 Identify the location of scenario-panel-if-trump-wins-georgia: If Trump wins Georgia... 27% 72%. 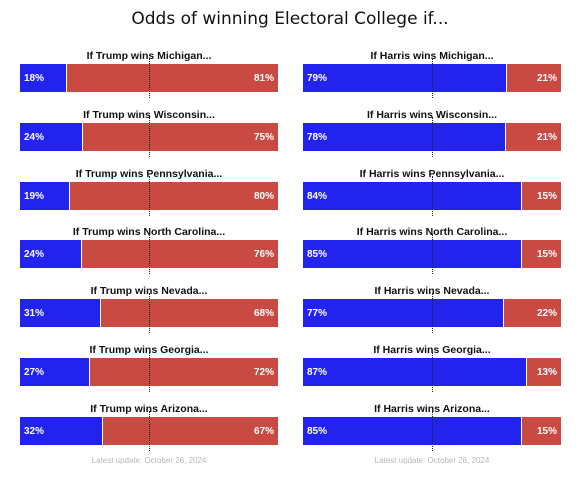
(149, 373).